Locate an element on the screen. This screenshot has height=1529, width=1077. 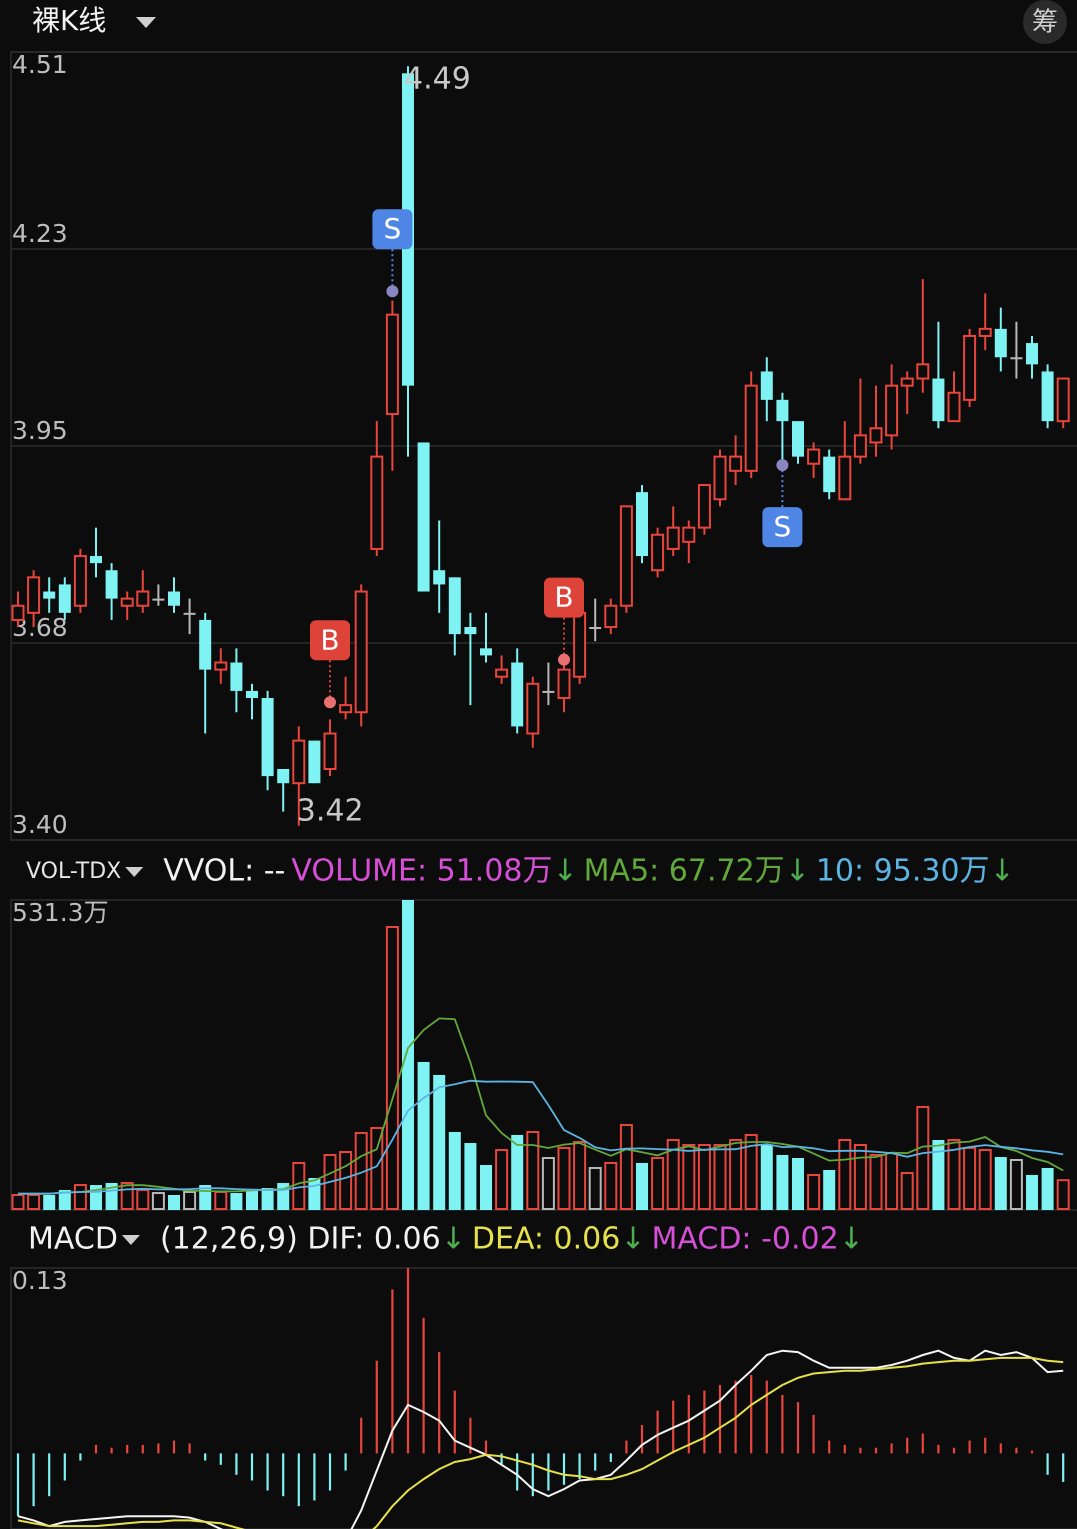
chip-button-label: 筹 is located at coordinates (1045, 23).